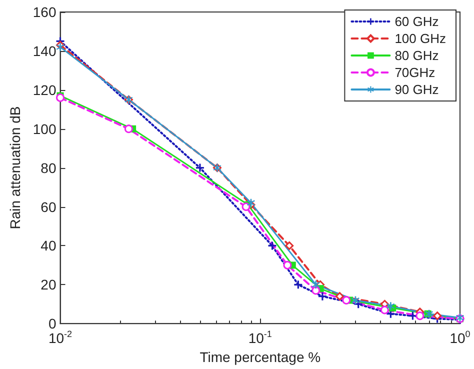 The height and width of the screenshot is (369, 474). What do you see at coordinates (260, 357) in the screenshot?
I see `x-axis-title: Time percentage %` at bounding box center [260, 357].